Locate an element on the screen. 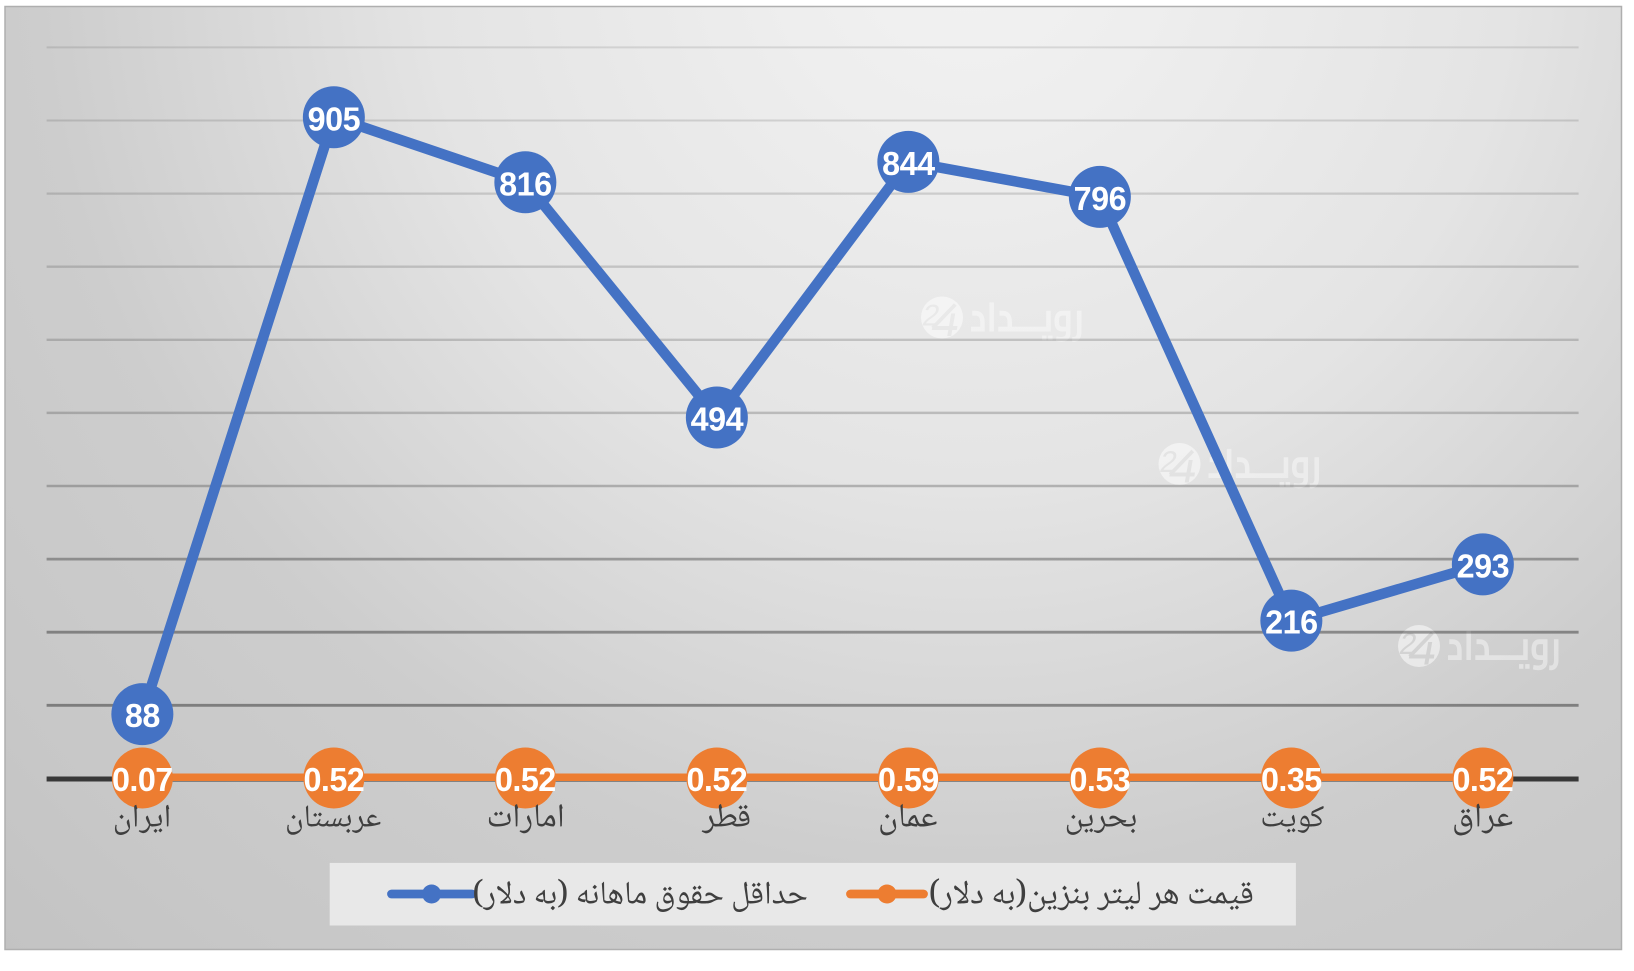 The image size is (1634, 971). svg-text: 844 is located at coordinates (908, 163).